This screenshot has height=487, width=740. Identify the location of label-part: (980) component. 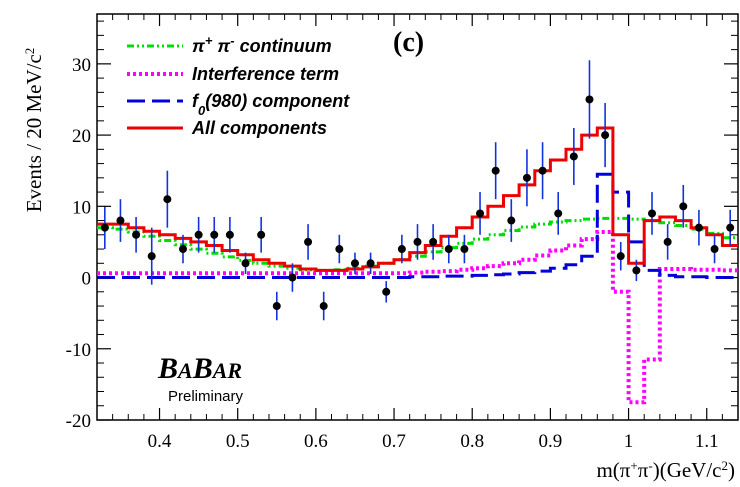
(277, 101).